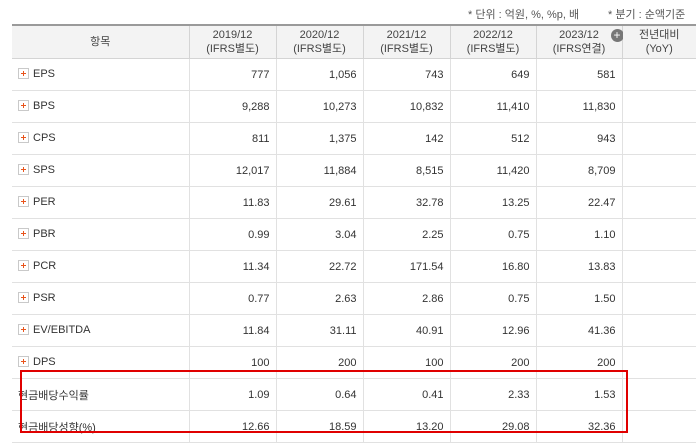  I want to click on value-cell: 18.59, so click(319, 426).